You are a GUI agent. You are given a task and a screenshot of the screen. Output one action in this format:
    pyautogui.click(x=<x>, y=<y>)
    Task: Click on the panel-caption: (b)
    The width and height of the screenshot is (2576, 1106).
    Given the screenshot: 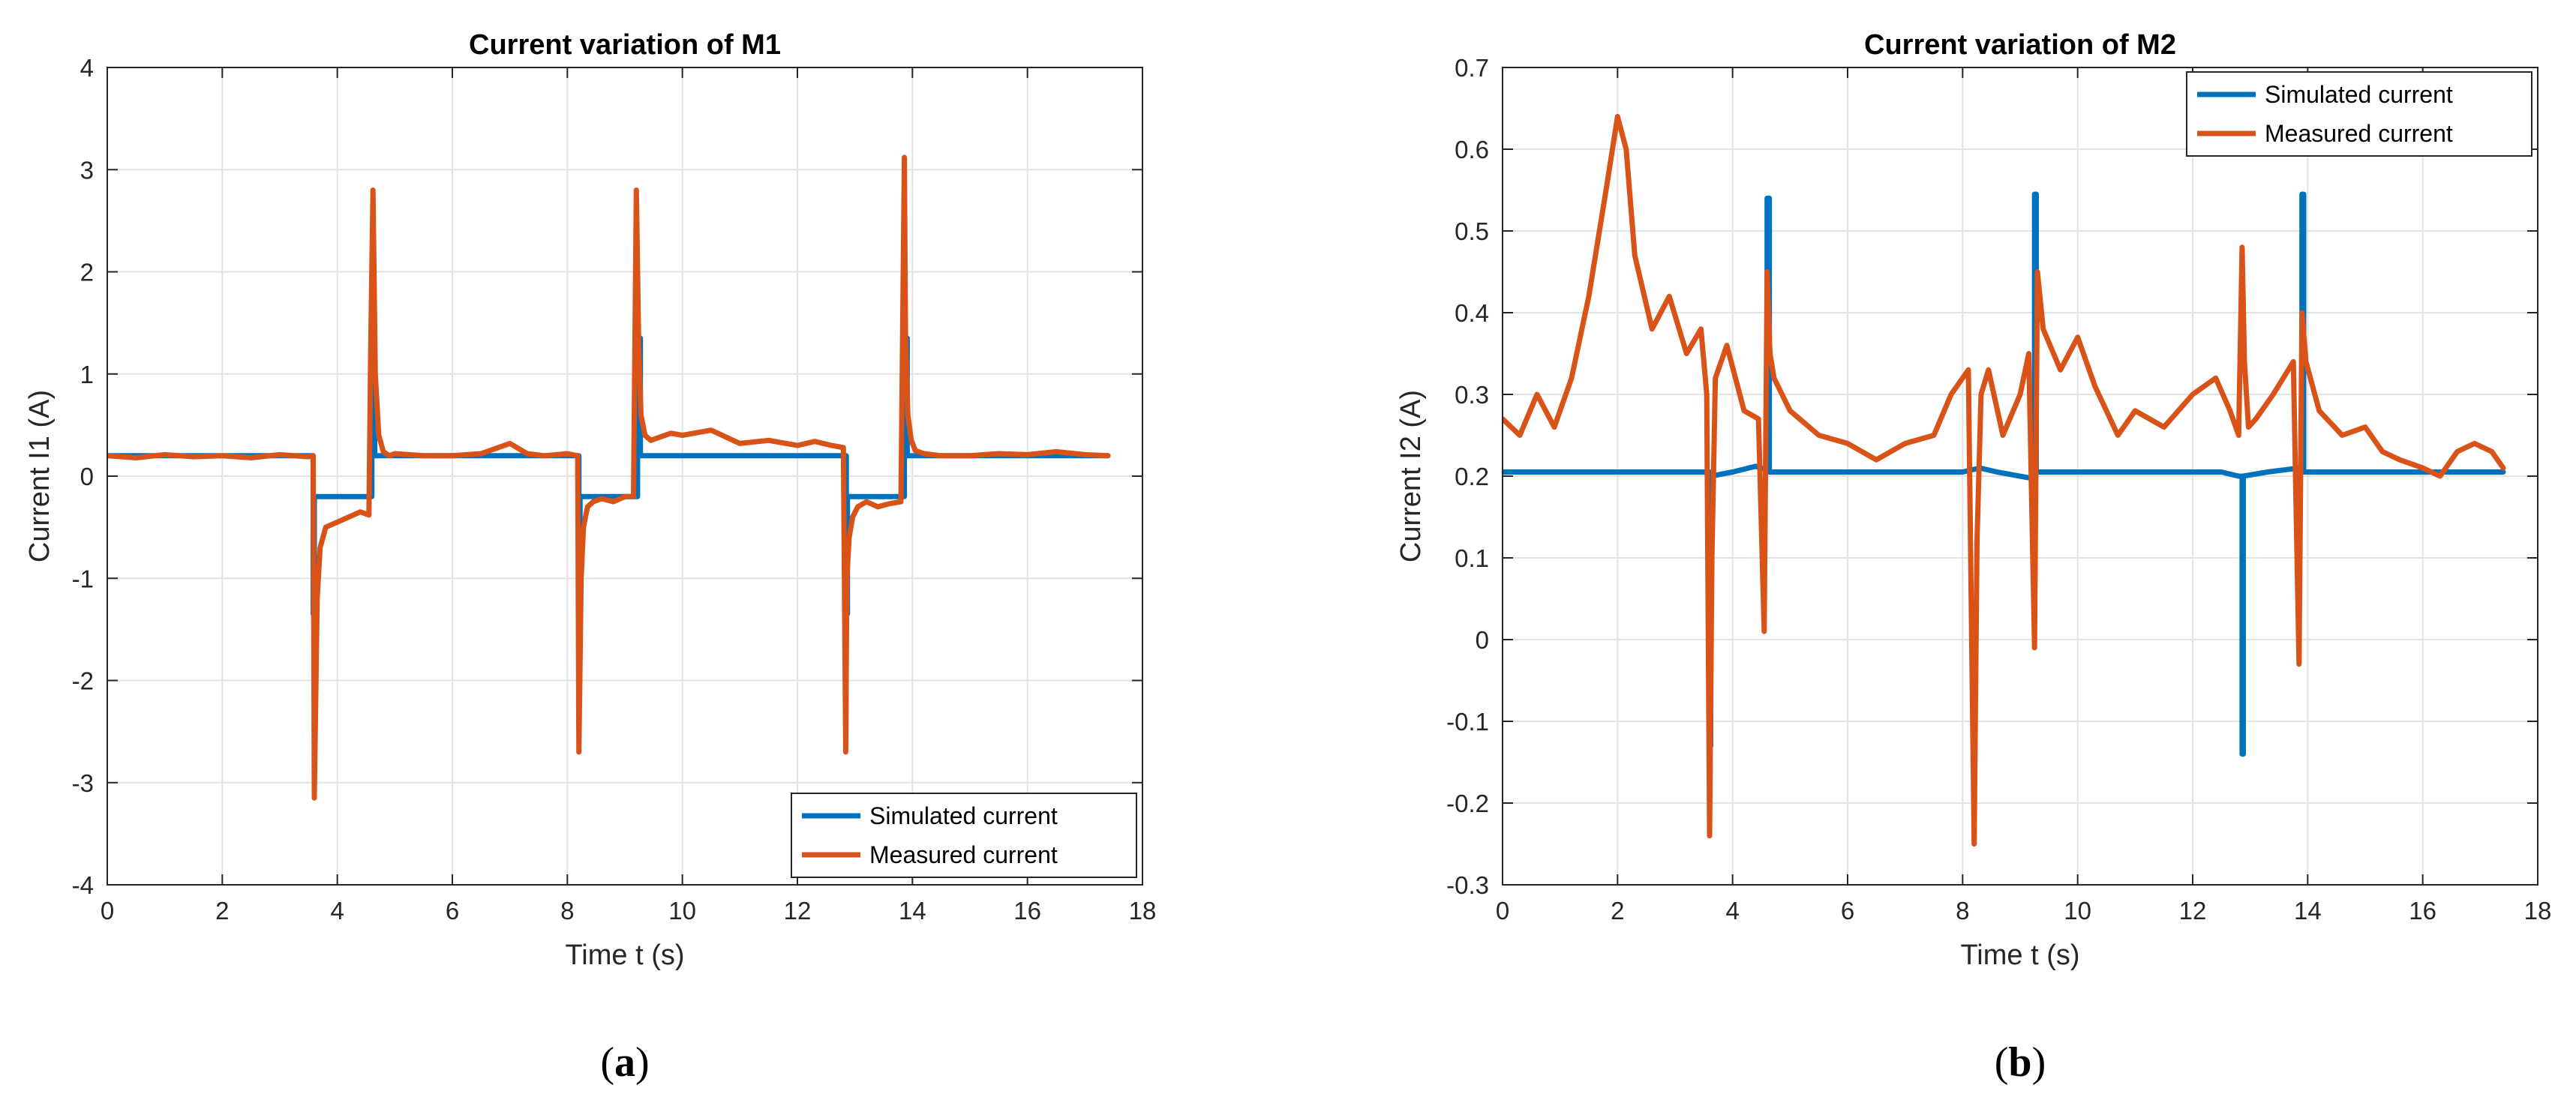 What is the action you would take?
    pyautogui.click(x=2020, y=1062)
    